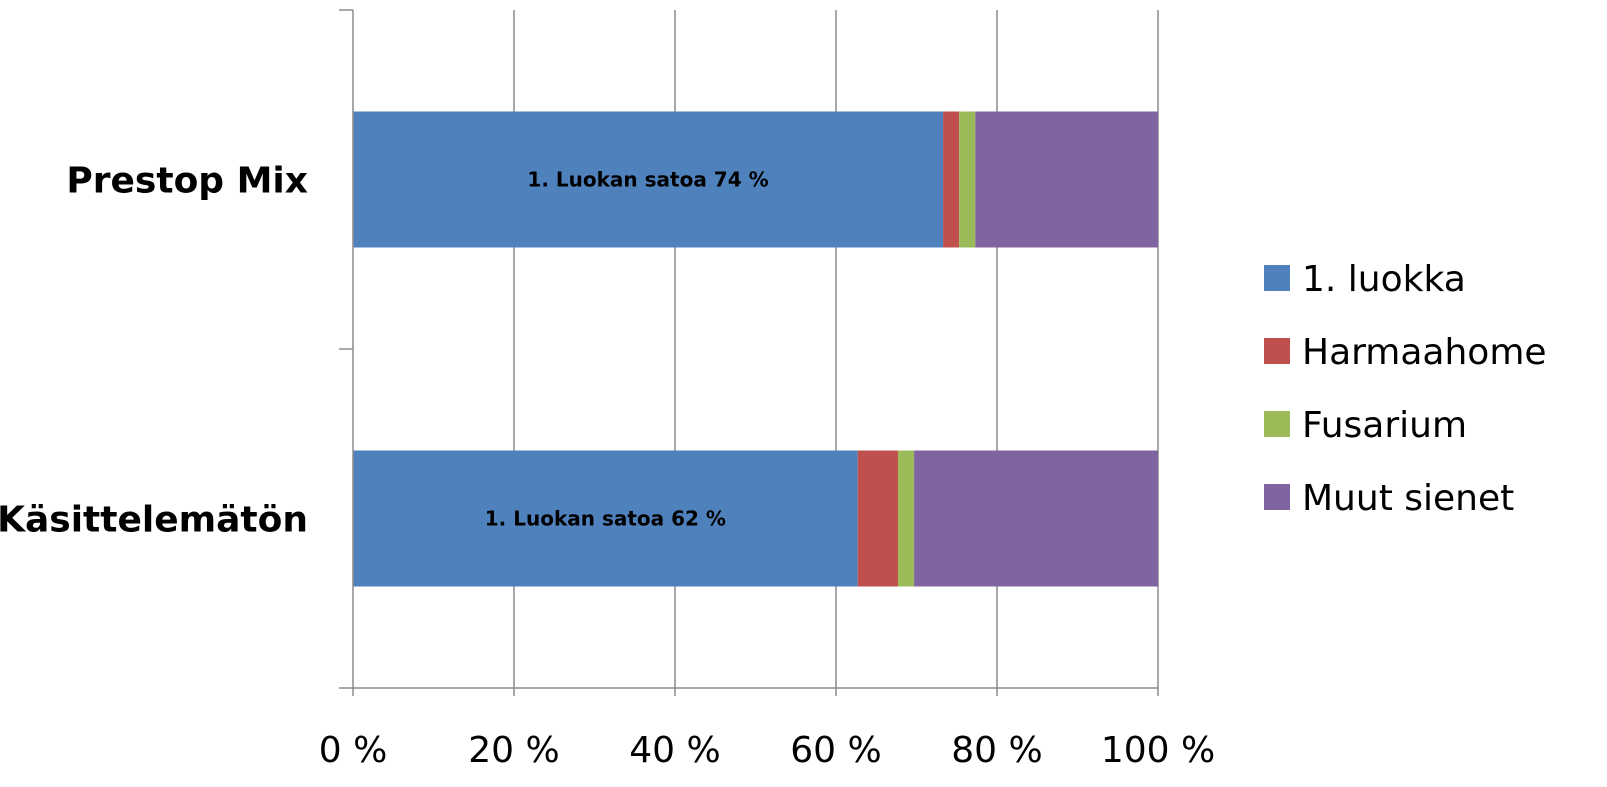 This screenshot has height=787, width=1607. What do you see at coordinates (627, 349) in the screenshot?
I see `data-labels: 1. Luokan satoa 74 % 1. Luokan satoa 62 %` at bounding box center [627, 349].